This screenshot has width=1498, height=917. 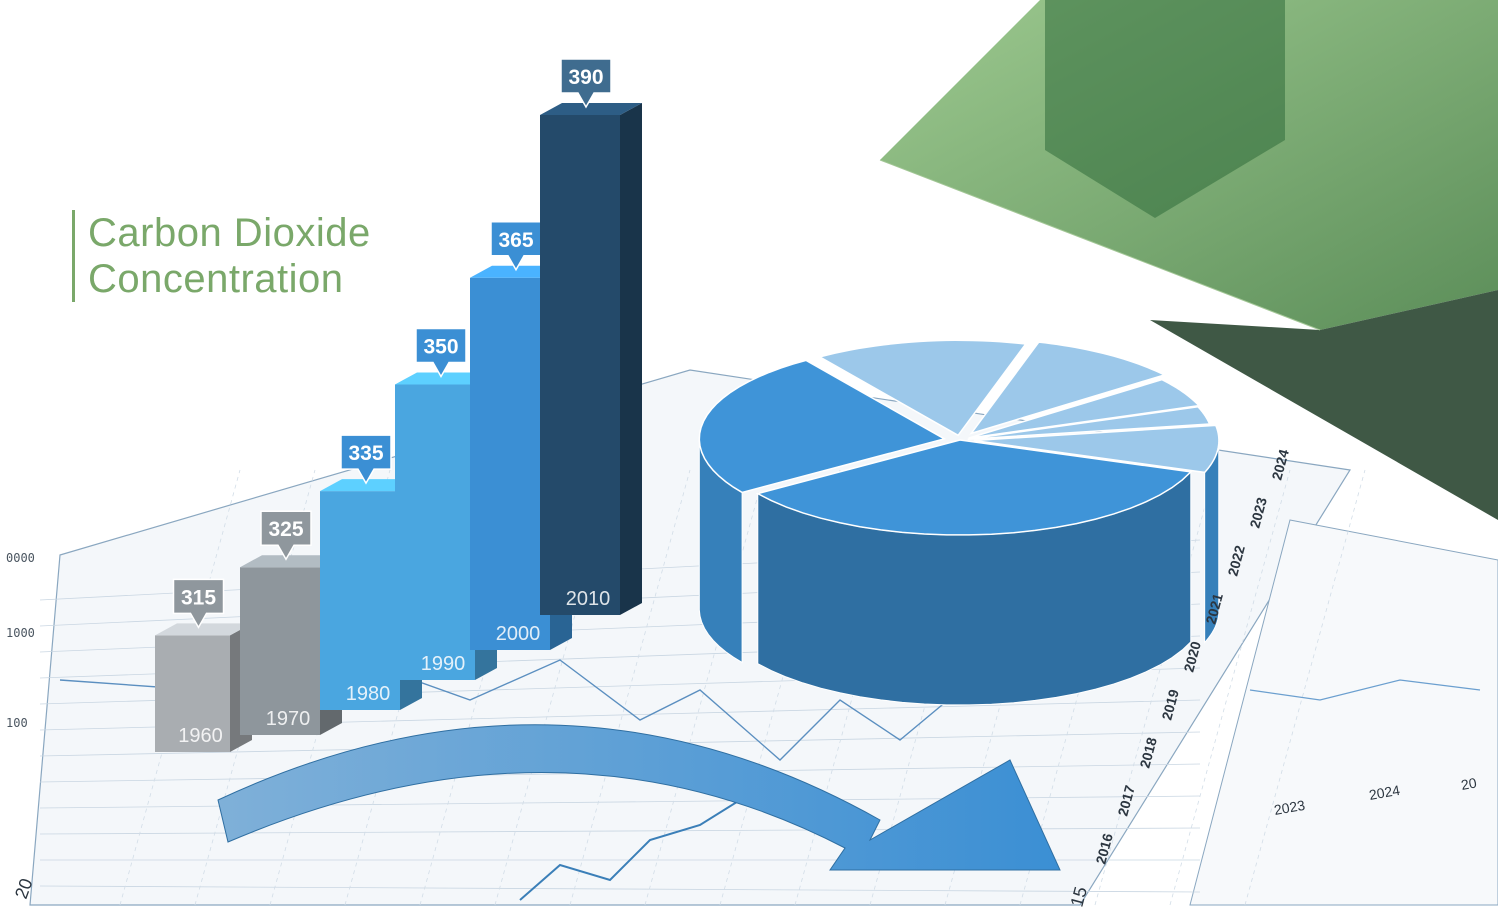 What do you see at coordinates (1280, 464) in the screenshot?
I see `right-axis-year-label: 2024` at bounding box center [1280, 464].